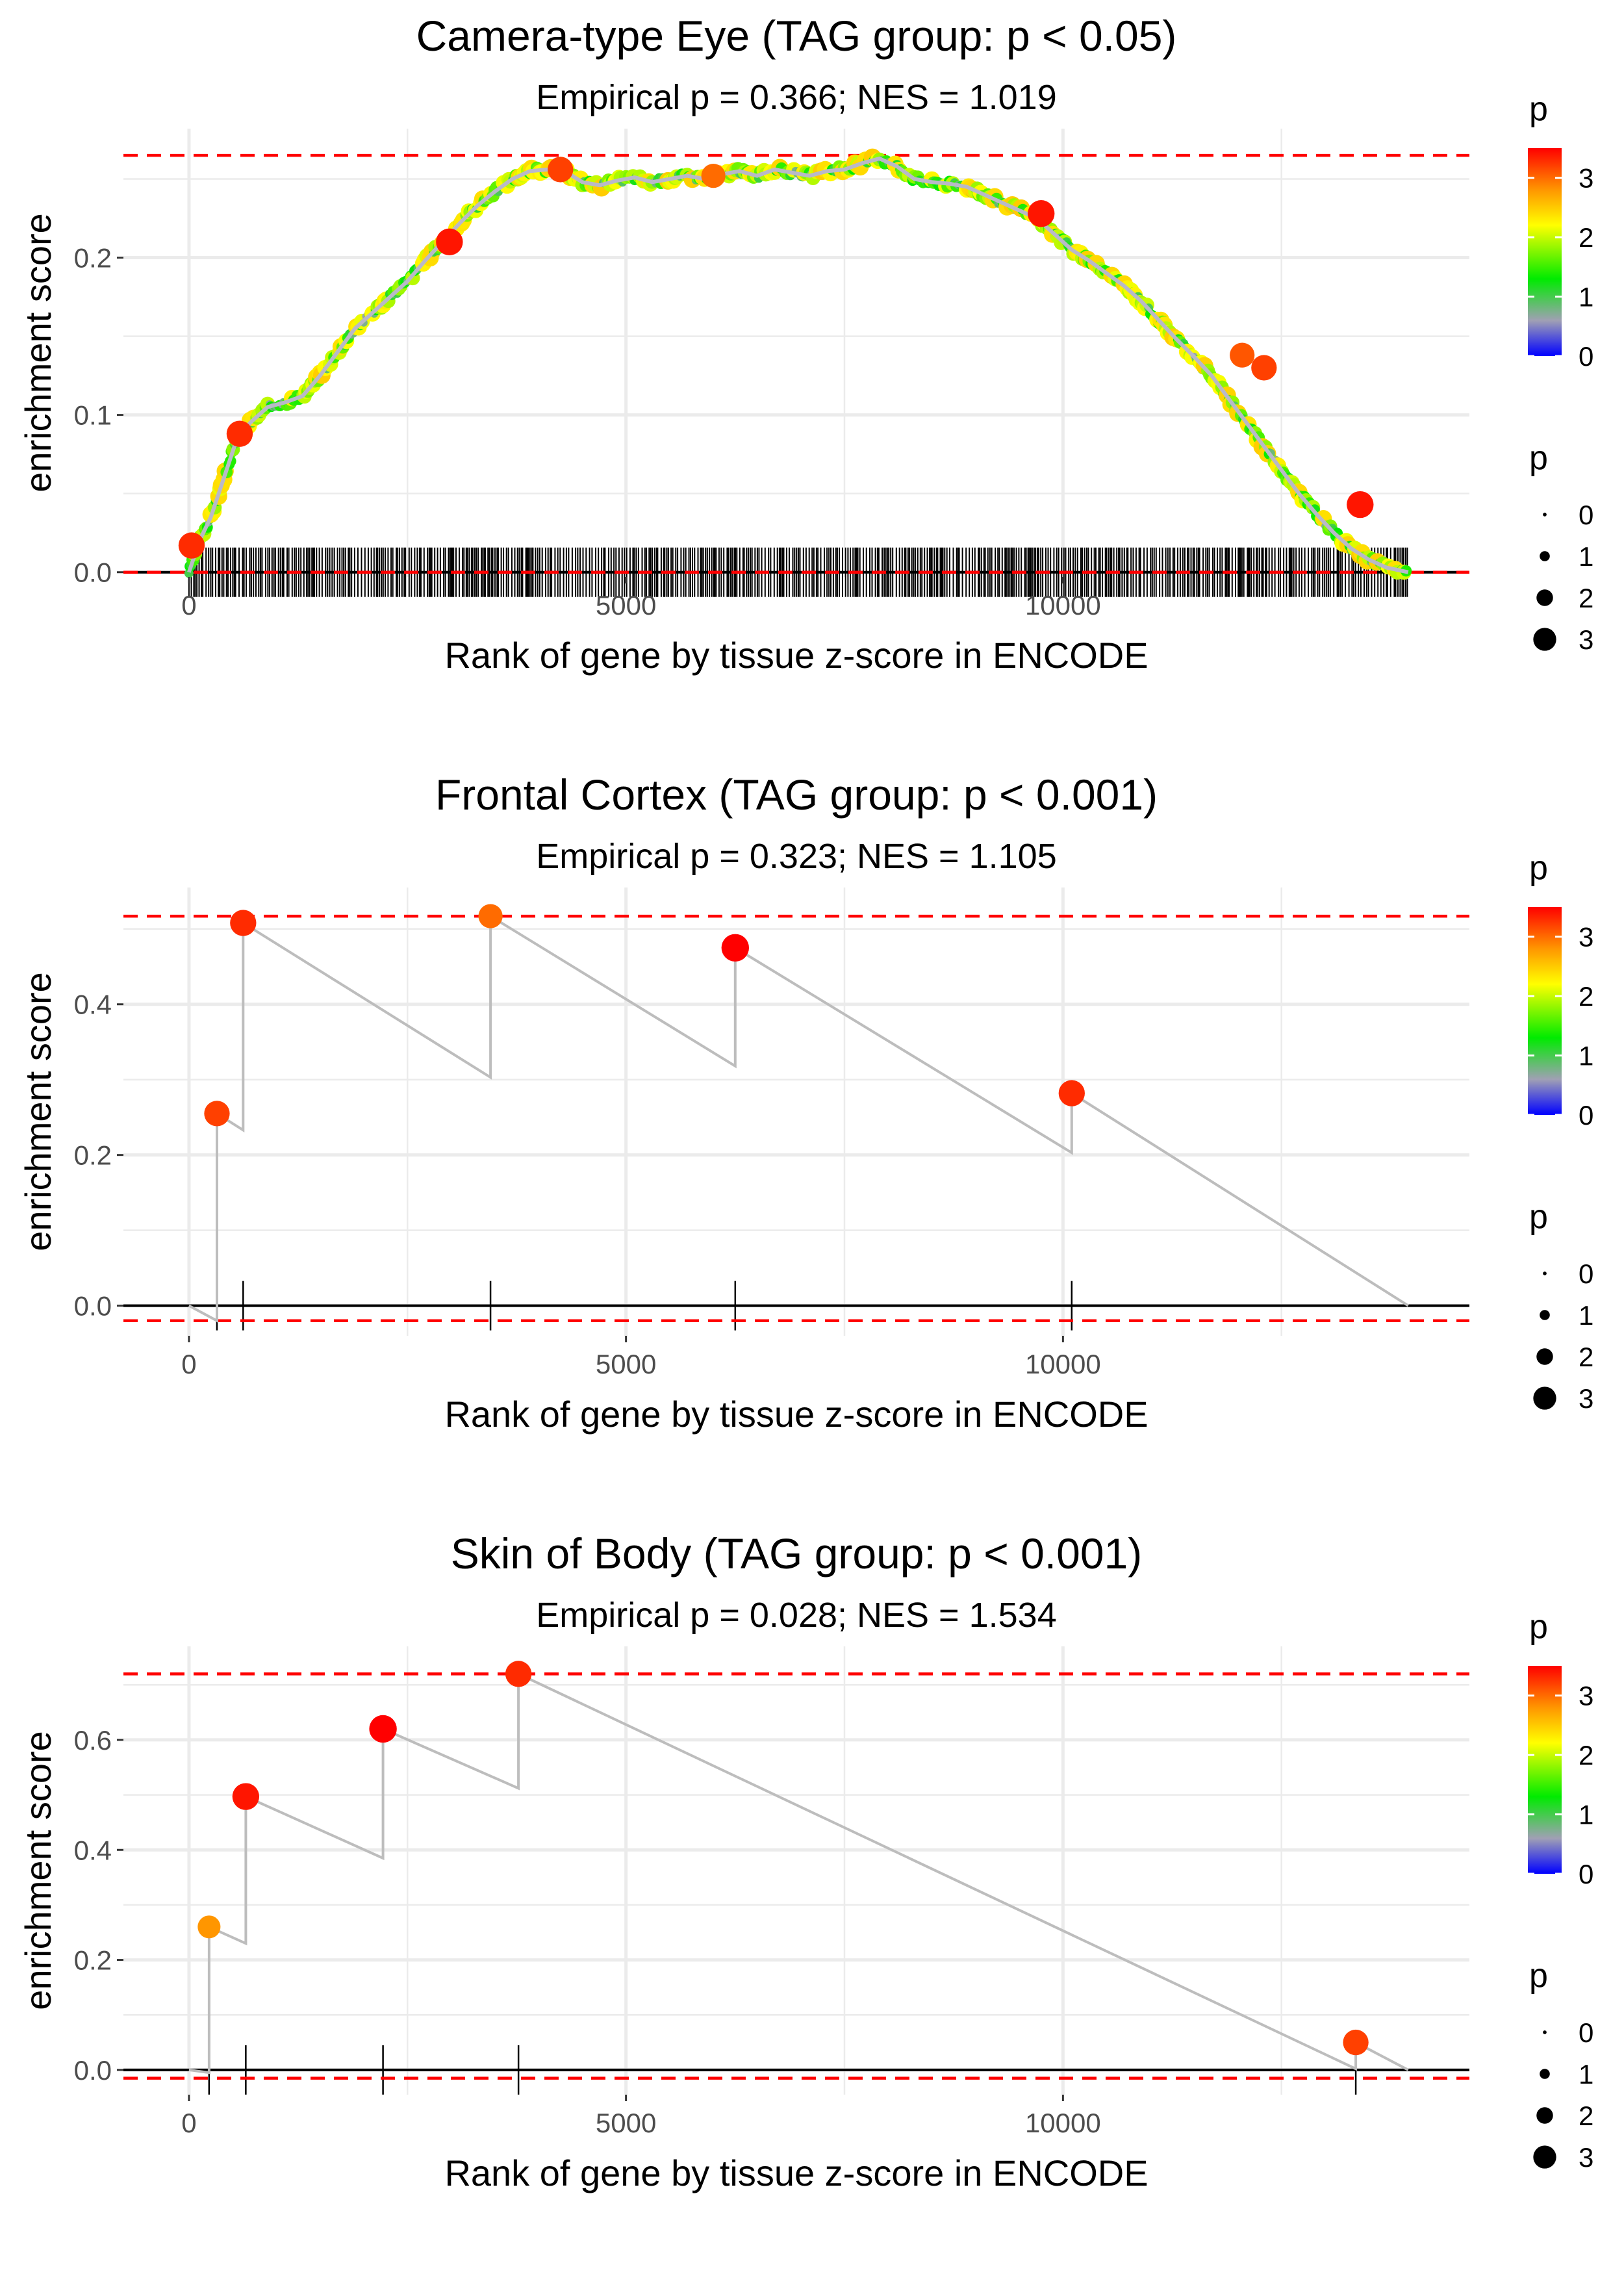 This screenshot has height=2274, width=1624. Describe the element at coordinates (93, 415) in the screenshot. I see `y-tick-label: 0.1` at that location.